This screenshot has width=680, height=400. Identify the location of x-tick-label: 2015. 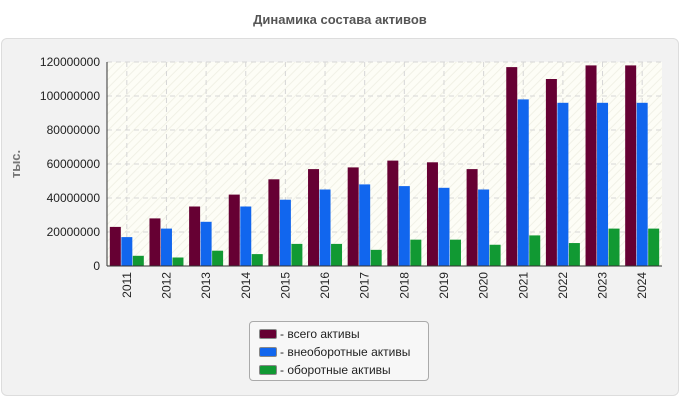
(285, 285).